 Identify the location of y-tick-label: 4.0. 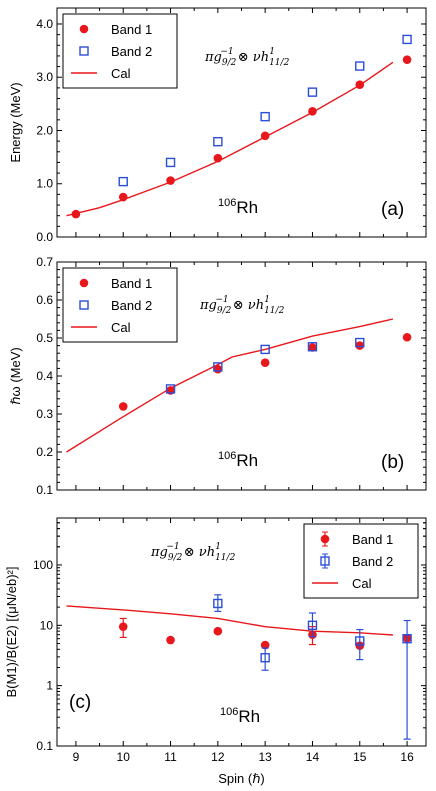
(44, 24).